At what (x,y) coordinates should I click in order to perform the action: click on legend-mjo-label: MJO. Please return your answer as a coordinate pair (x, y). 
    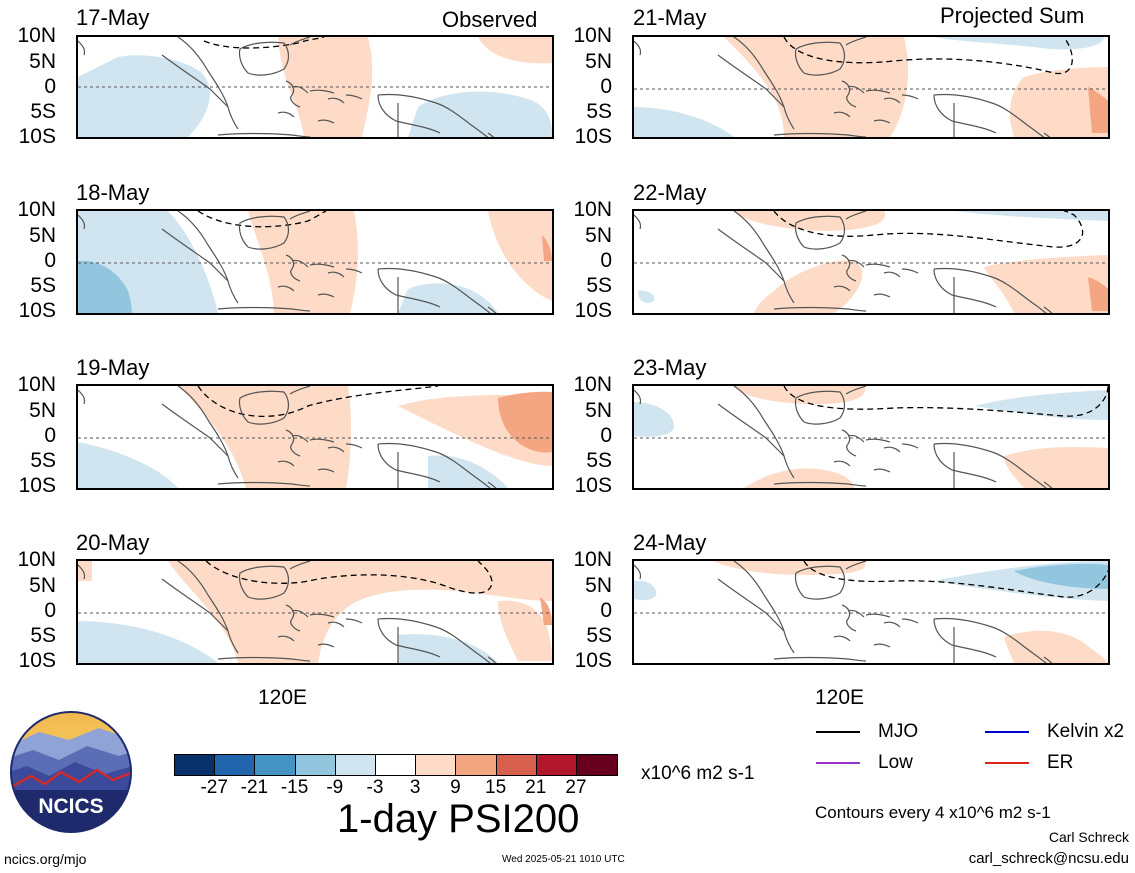
    Looking at the image, I should click on (898, 731).